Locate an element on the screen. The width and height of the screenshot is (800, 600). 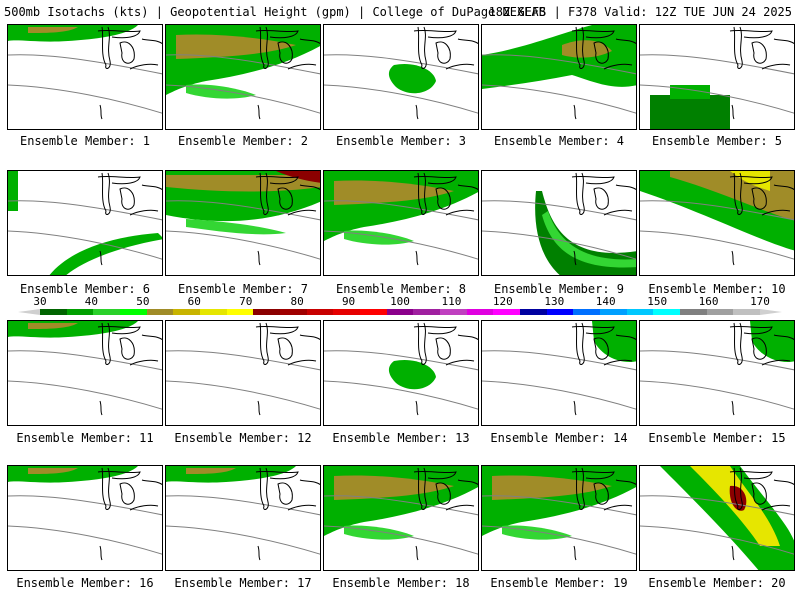
colorbar-tick: 60 is located at coordinates (194, 301).